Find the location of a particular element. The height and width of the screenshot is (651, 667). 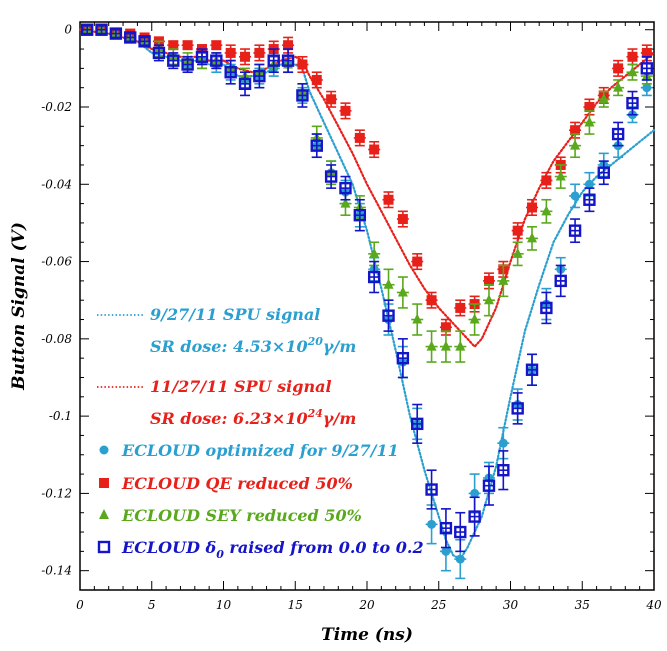

y-tick-label: 0 is located at coordinates (68, 30).